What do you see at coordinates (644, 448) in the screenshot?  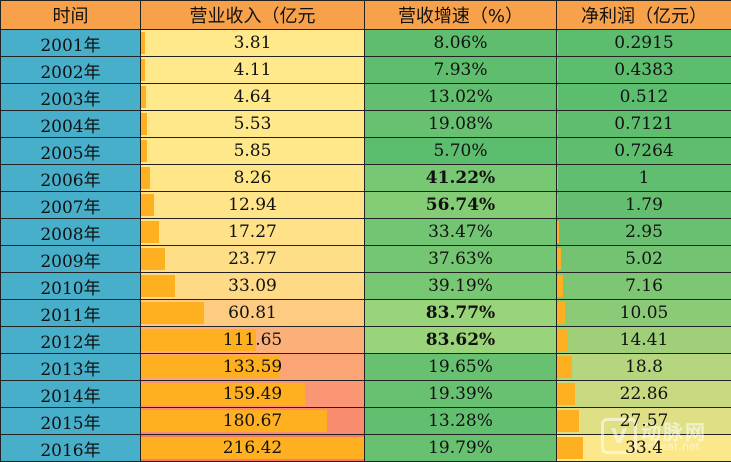 I see `profit-value: 33.4` at bounding box center [644, 448].